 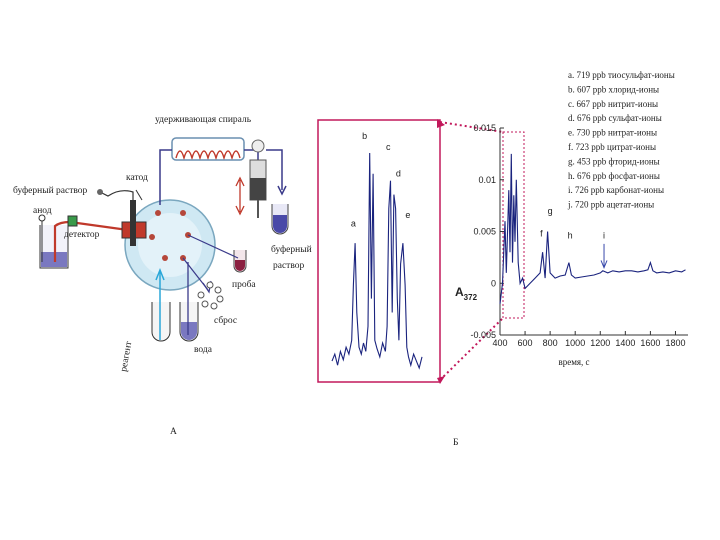 What do you see at coordinates (541, 234) in the screenshot?
I see `peak-label: f` at bounding box center [541, 234].